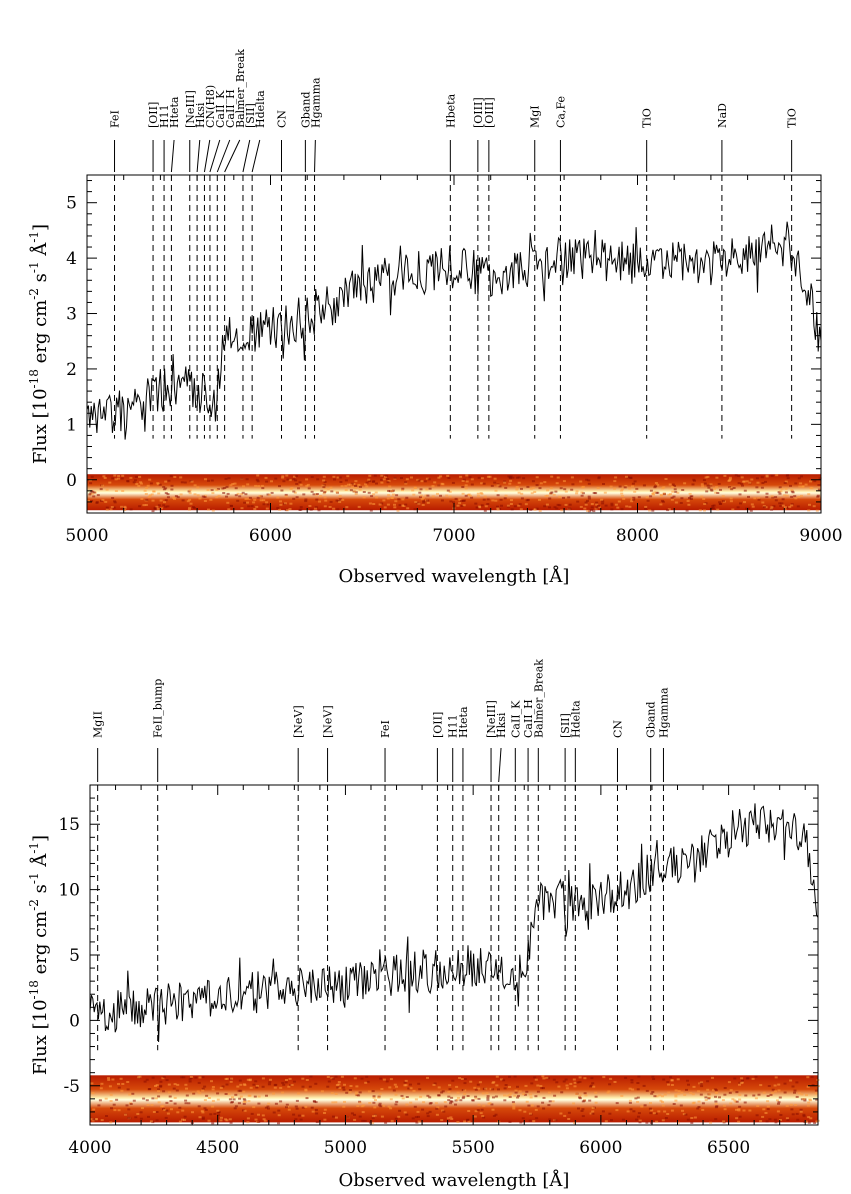 The width and height of the screenshot is (851, 1194). Describe the element at coordinates (792, 118) in the screenshot. I see `line-label: TiO` at that location.